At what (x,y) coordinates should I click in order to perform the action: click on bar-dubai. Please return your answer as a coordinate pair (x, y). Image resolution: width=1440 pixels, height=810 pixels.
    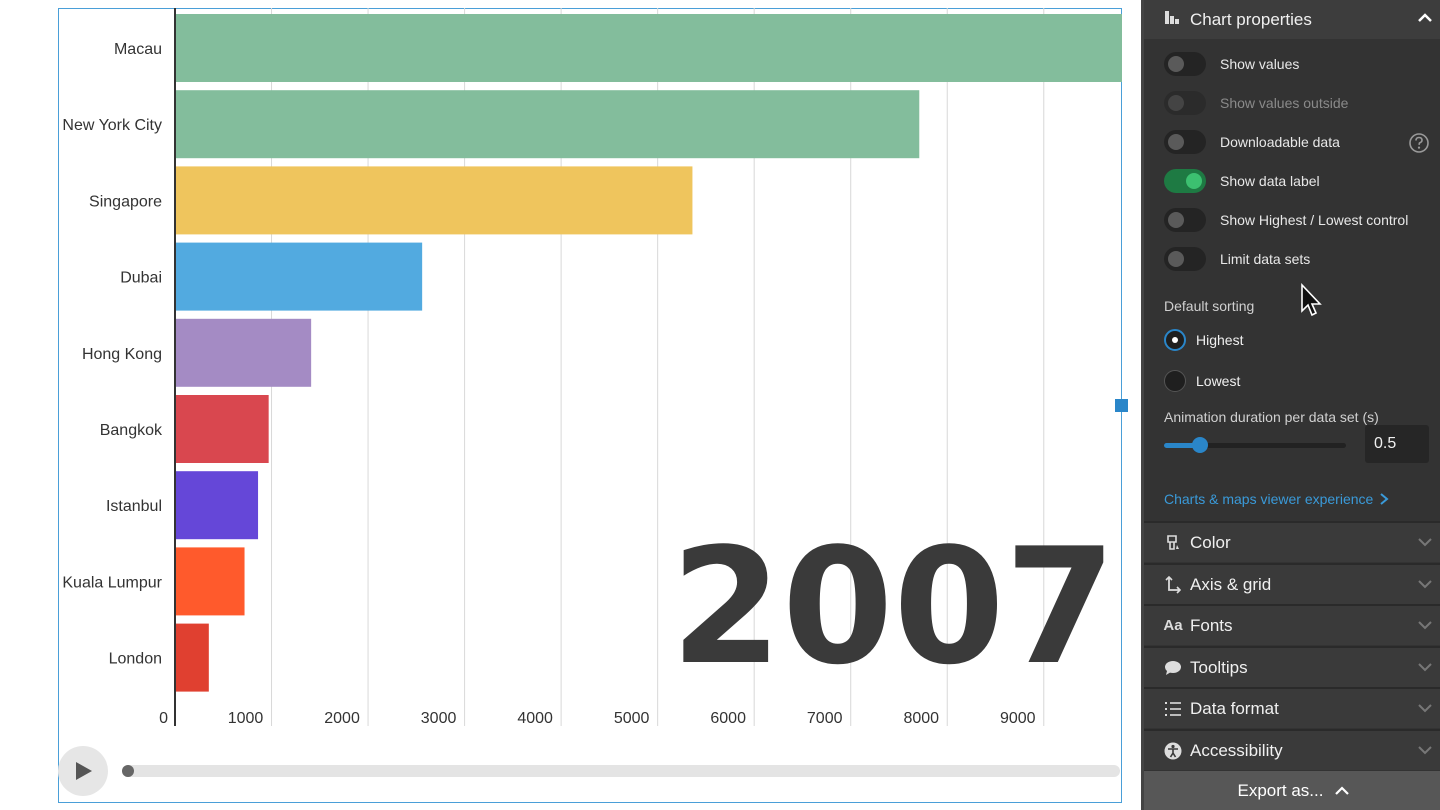
    Looking at the image, I should click on (299, 276).